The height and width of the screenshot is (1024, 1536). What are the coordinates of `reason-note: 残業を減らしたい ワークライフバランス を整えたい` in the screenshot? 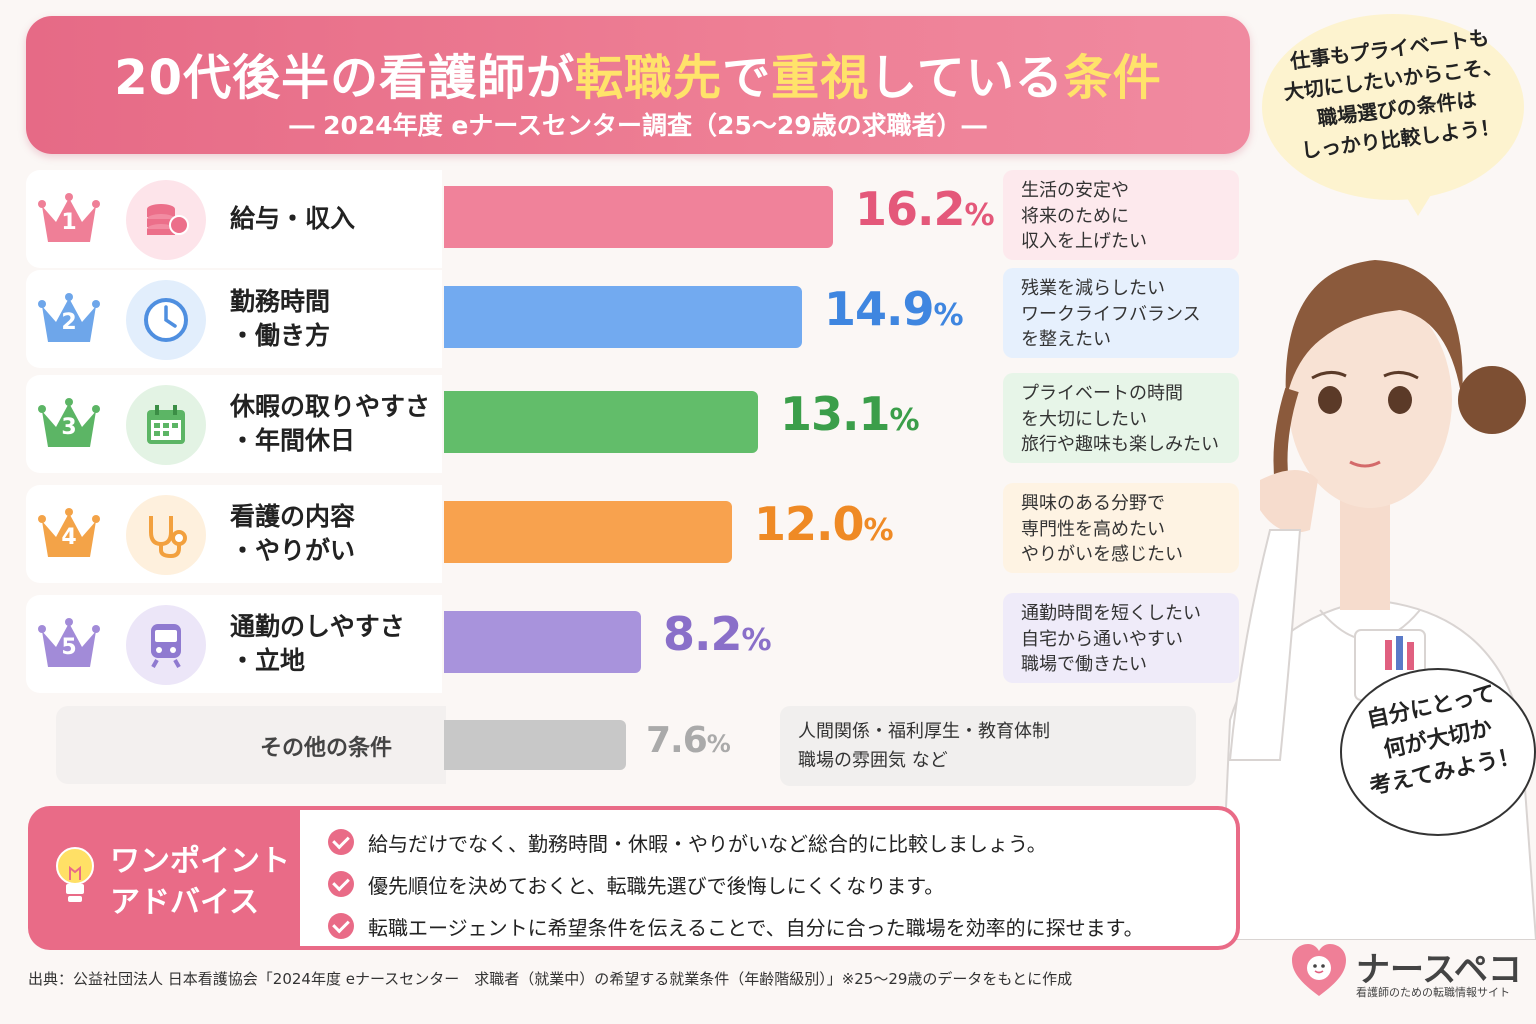 It's located at (1121, 313).